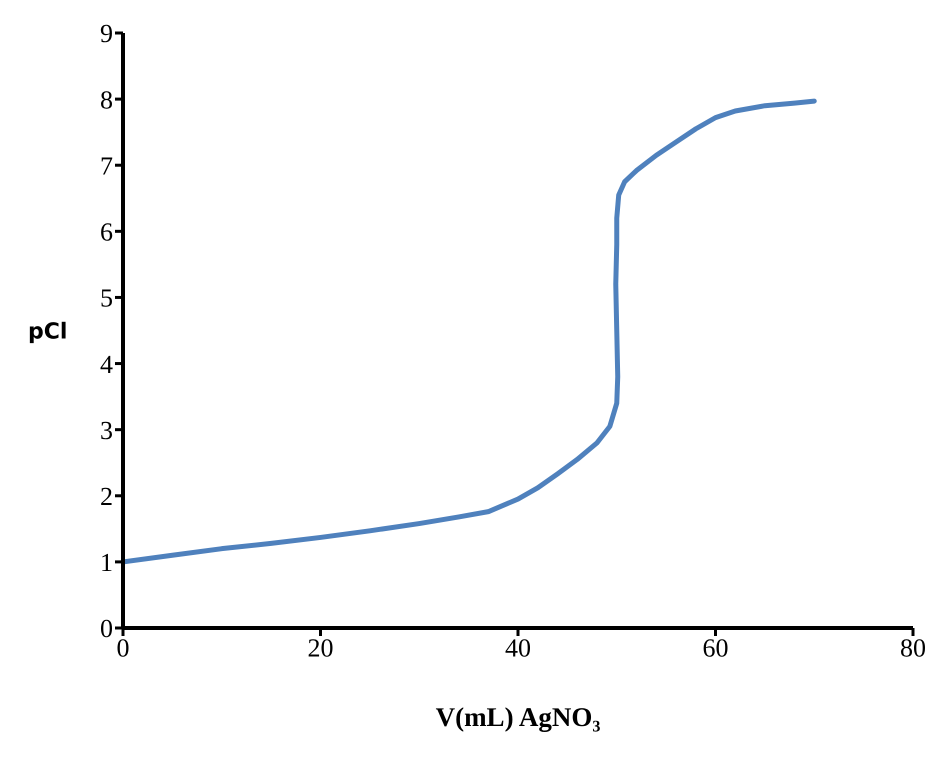 The height and width of the screenshot is (758, 946). Describe the element at coordinates (106, 165) in the screenshot. I see `y-tick-label: 7` at that location.